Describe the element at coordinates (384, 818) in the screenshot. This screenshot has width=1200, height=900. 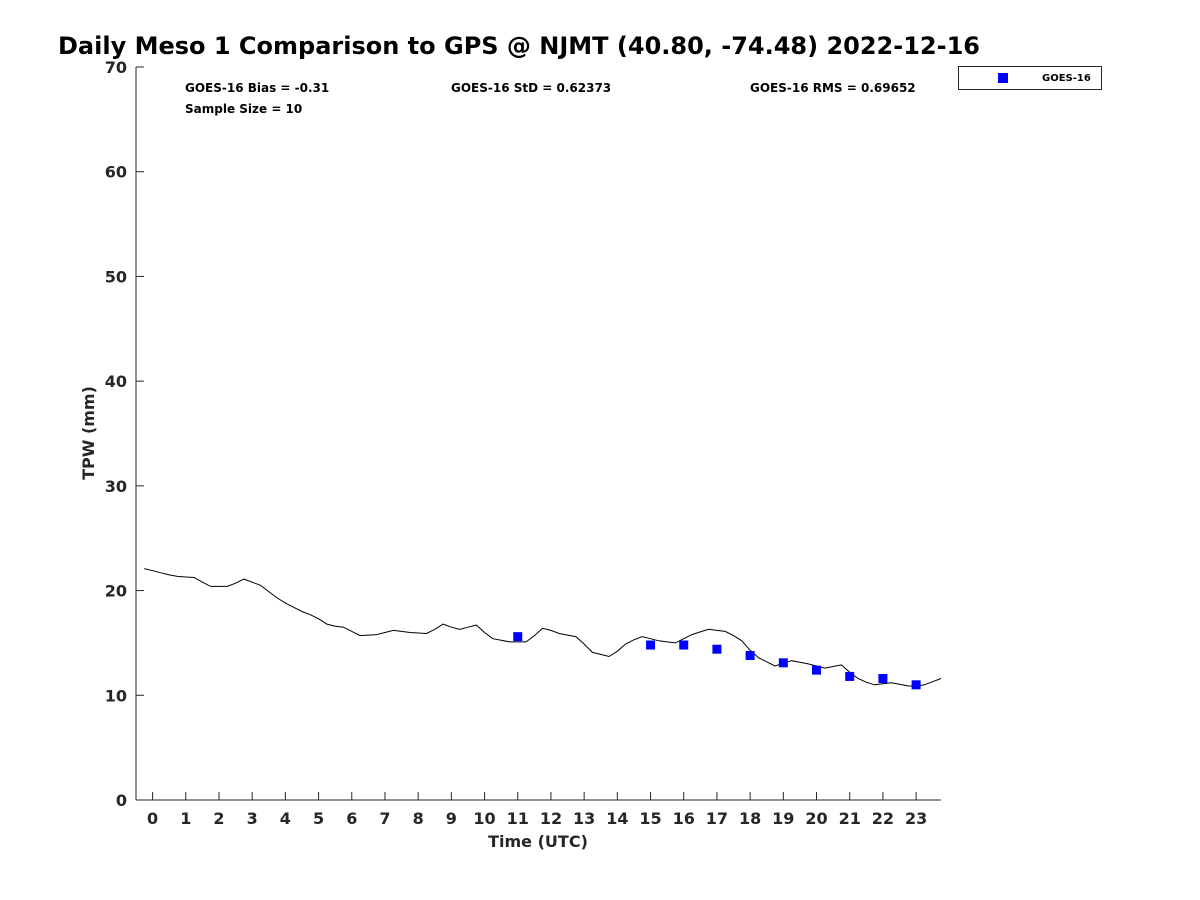
I see `x-tick-label: 7` at that location.